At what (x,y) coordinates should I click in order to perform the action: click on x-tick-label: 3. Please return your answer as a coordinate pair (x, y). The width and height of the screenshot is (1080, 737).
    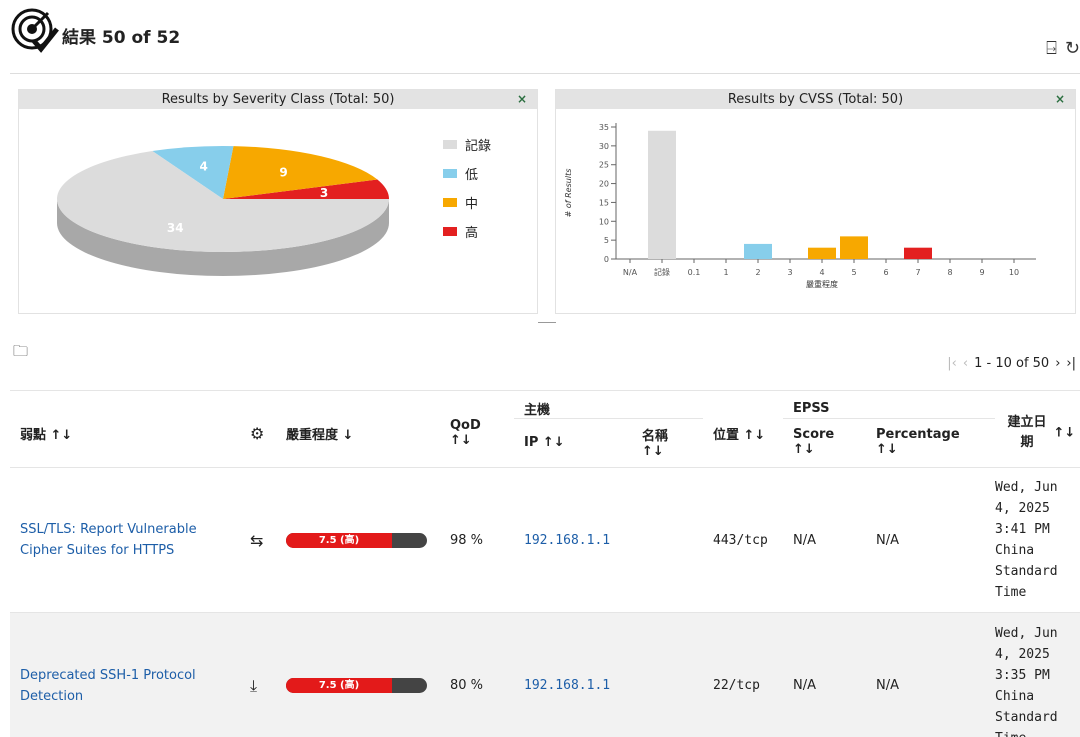
    Looking at the image, I should click on (789, 272).